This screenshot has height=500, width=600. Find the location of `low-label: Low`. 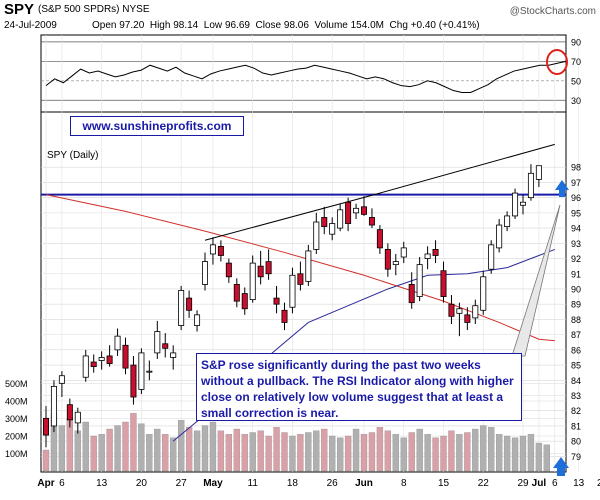

low-label: Low is located at coordinates (213, 25).